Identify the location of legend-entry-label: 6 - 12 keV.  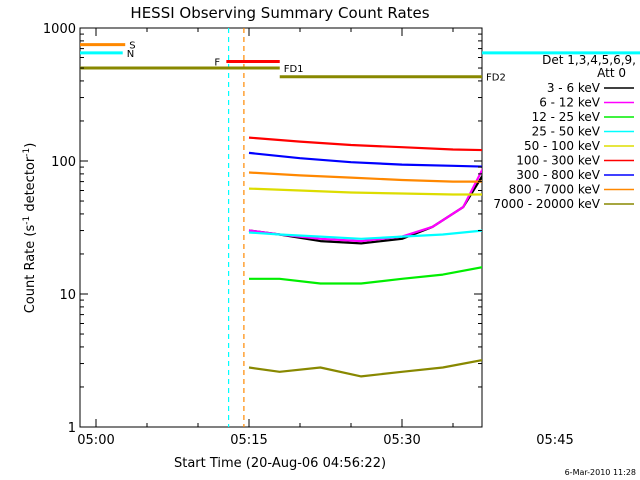
(570, 103).